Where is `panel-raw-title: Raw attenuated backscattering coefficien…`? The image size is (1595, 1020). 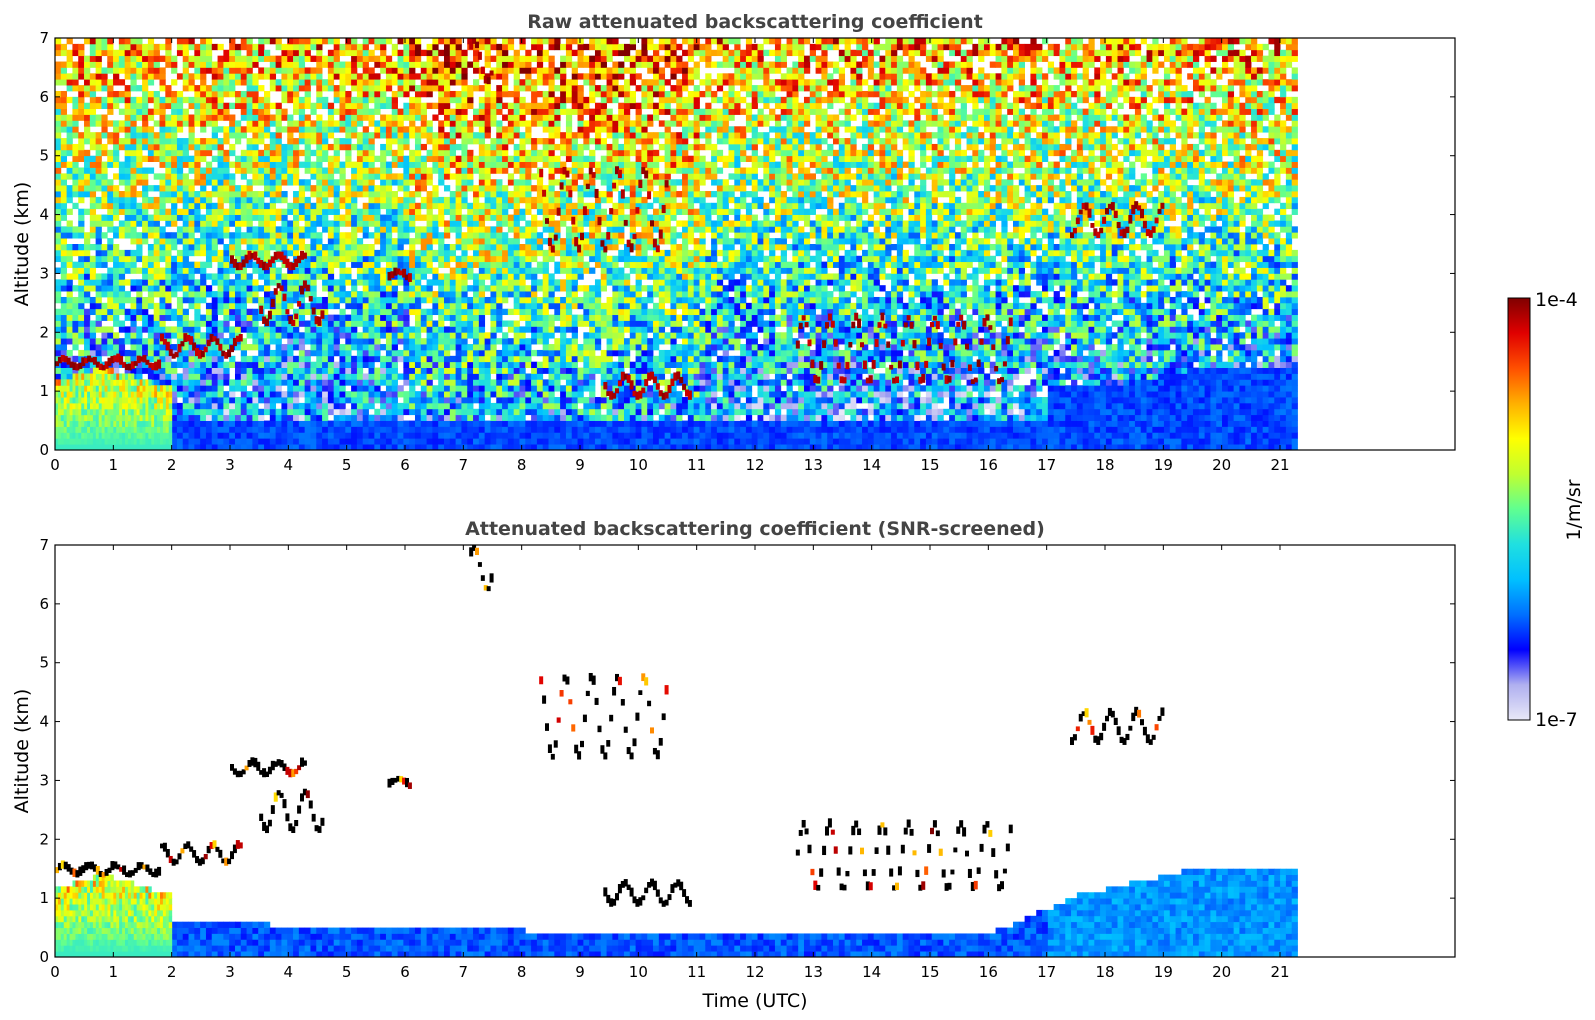
panel-raw-title: Raw attenuated backscattering coefficien… is located at coordinates (755, 22).